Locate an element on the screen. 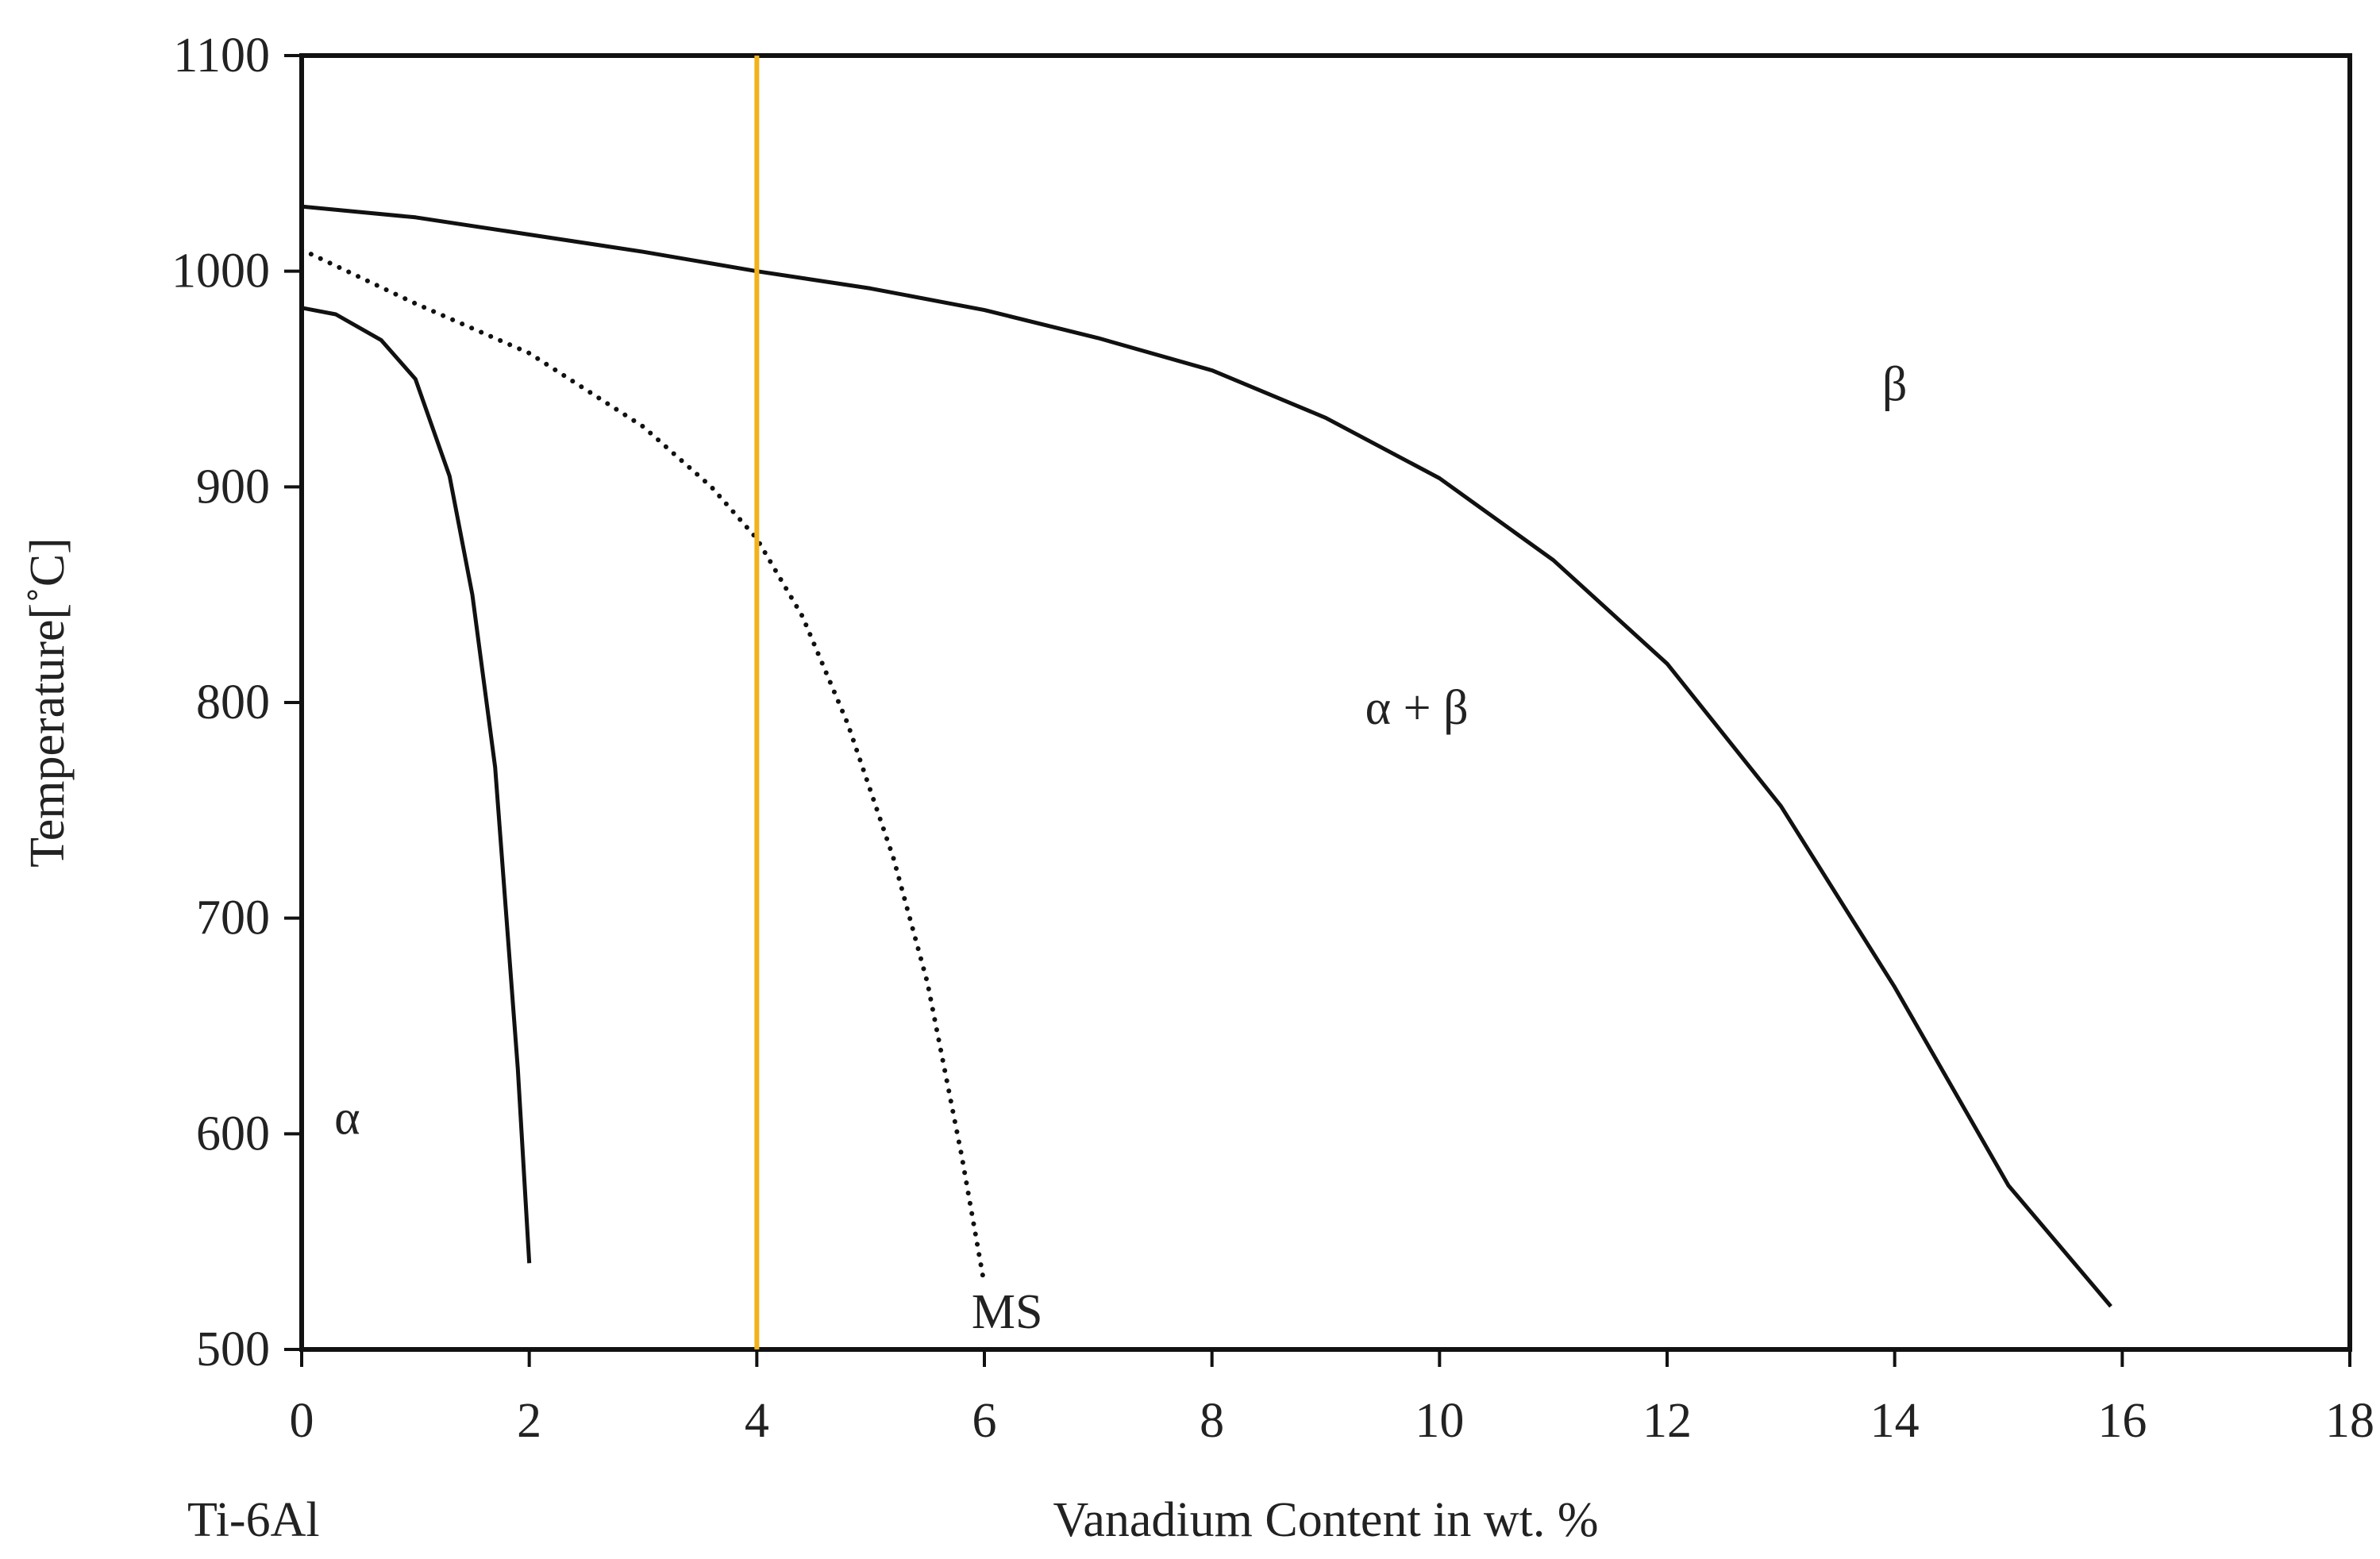  y-tick-label: 1000 is located at coordinates (220, 271).